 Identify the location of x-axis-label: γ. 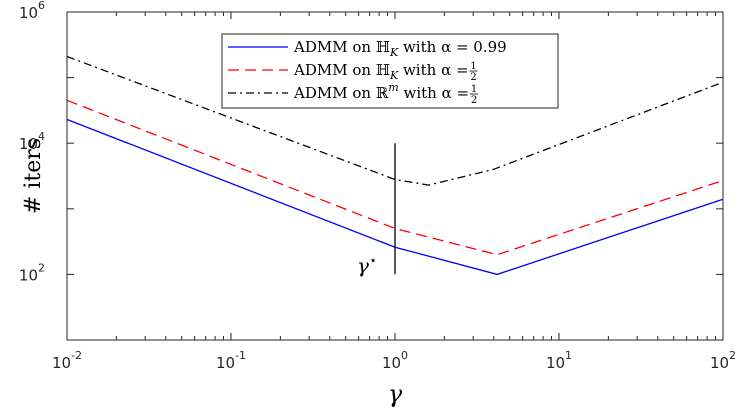
(395, 394).